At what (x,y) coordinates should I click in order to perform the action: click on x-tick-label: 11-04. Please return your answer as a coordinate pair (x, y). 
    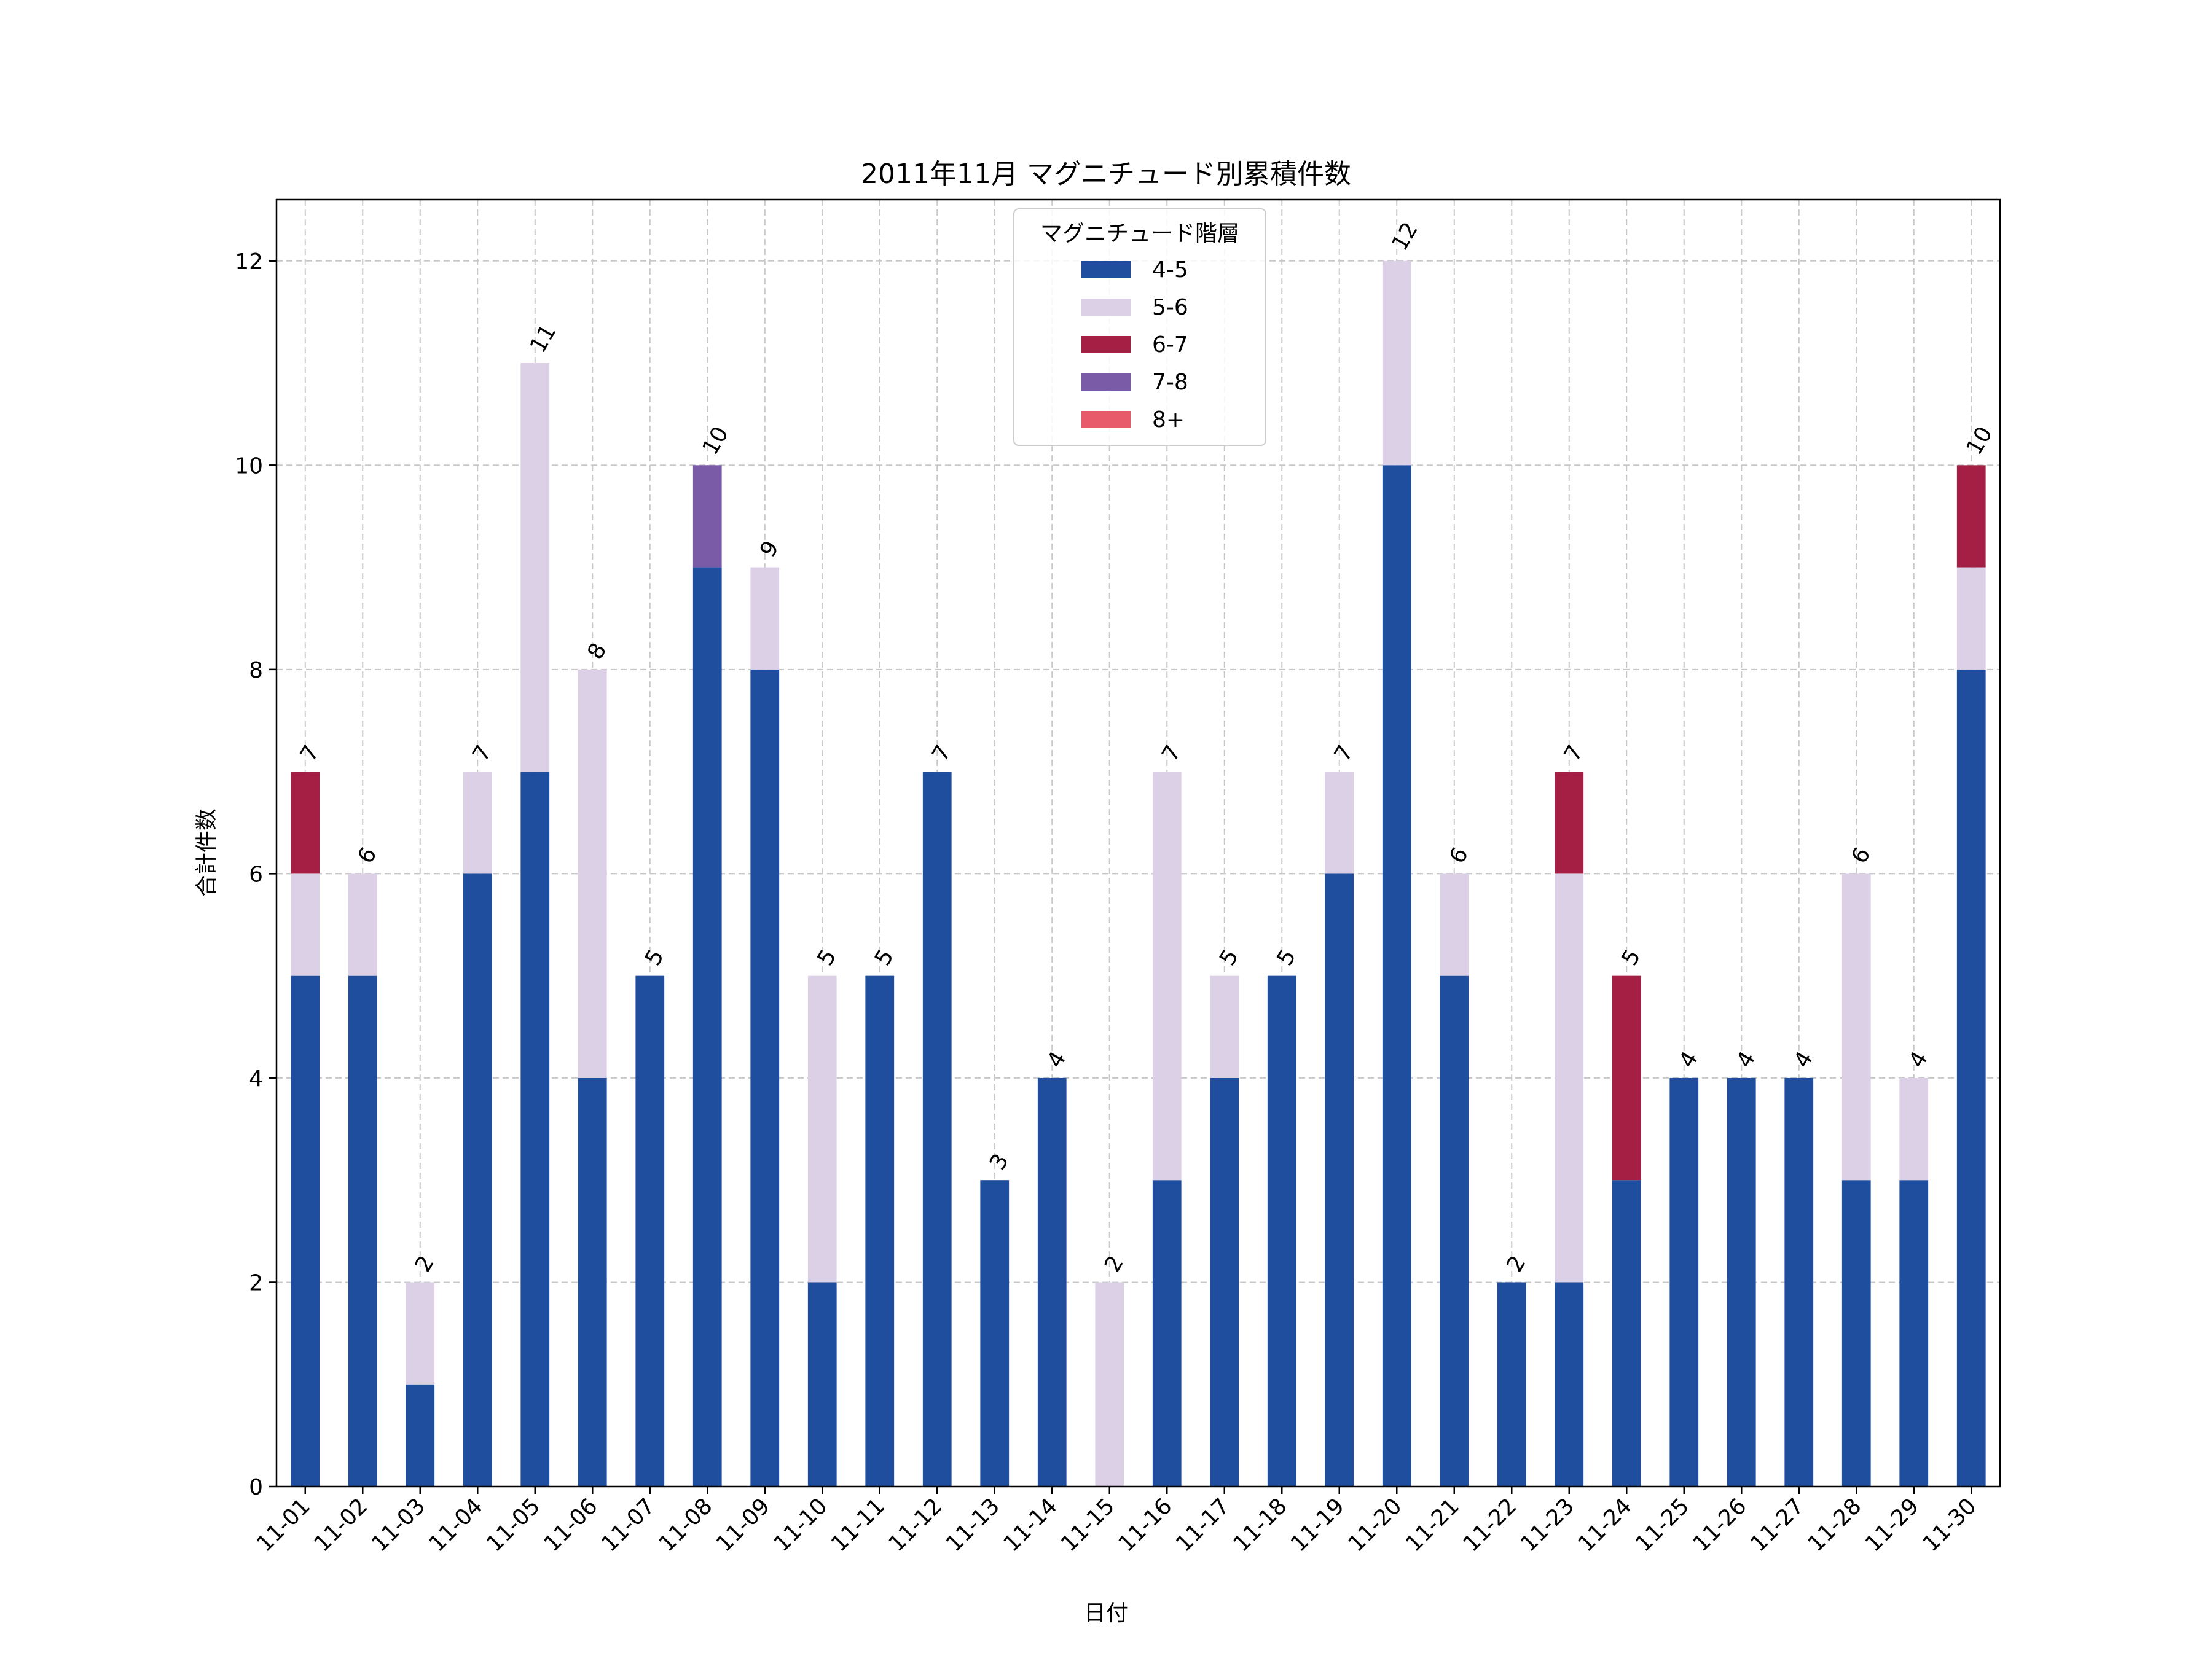
    Looking at the image, I should click on (456, 1525).